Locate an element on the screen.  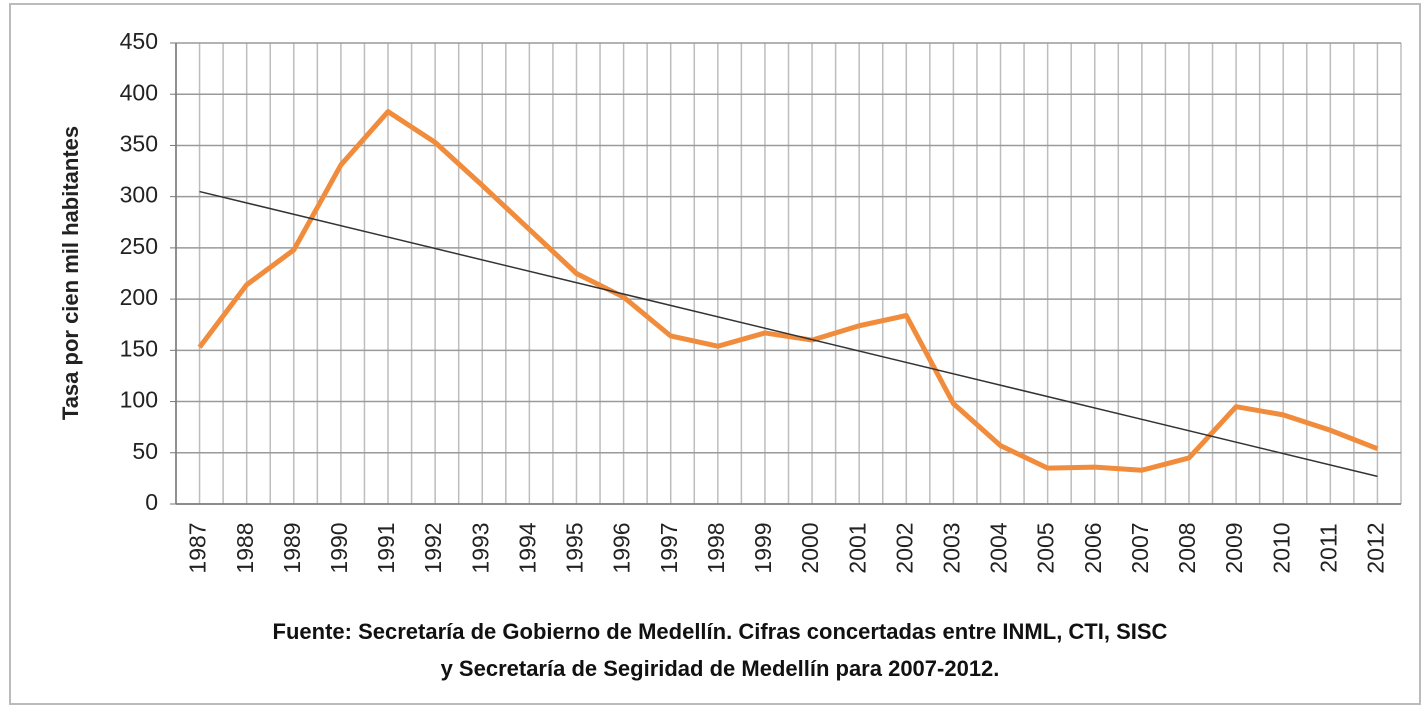
x-tick-label: 1997 is located at coordinates (669, 547).